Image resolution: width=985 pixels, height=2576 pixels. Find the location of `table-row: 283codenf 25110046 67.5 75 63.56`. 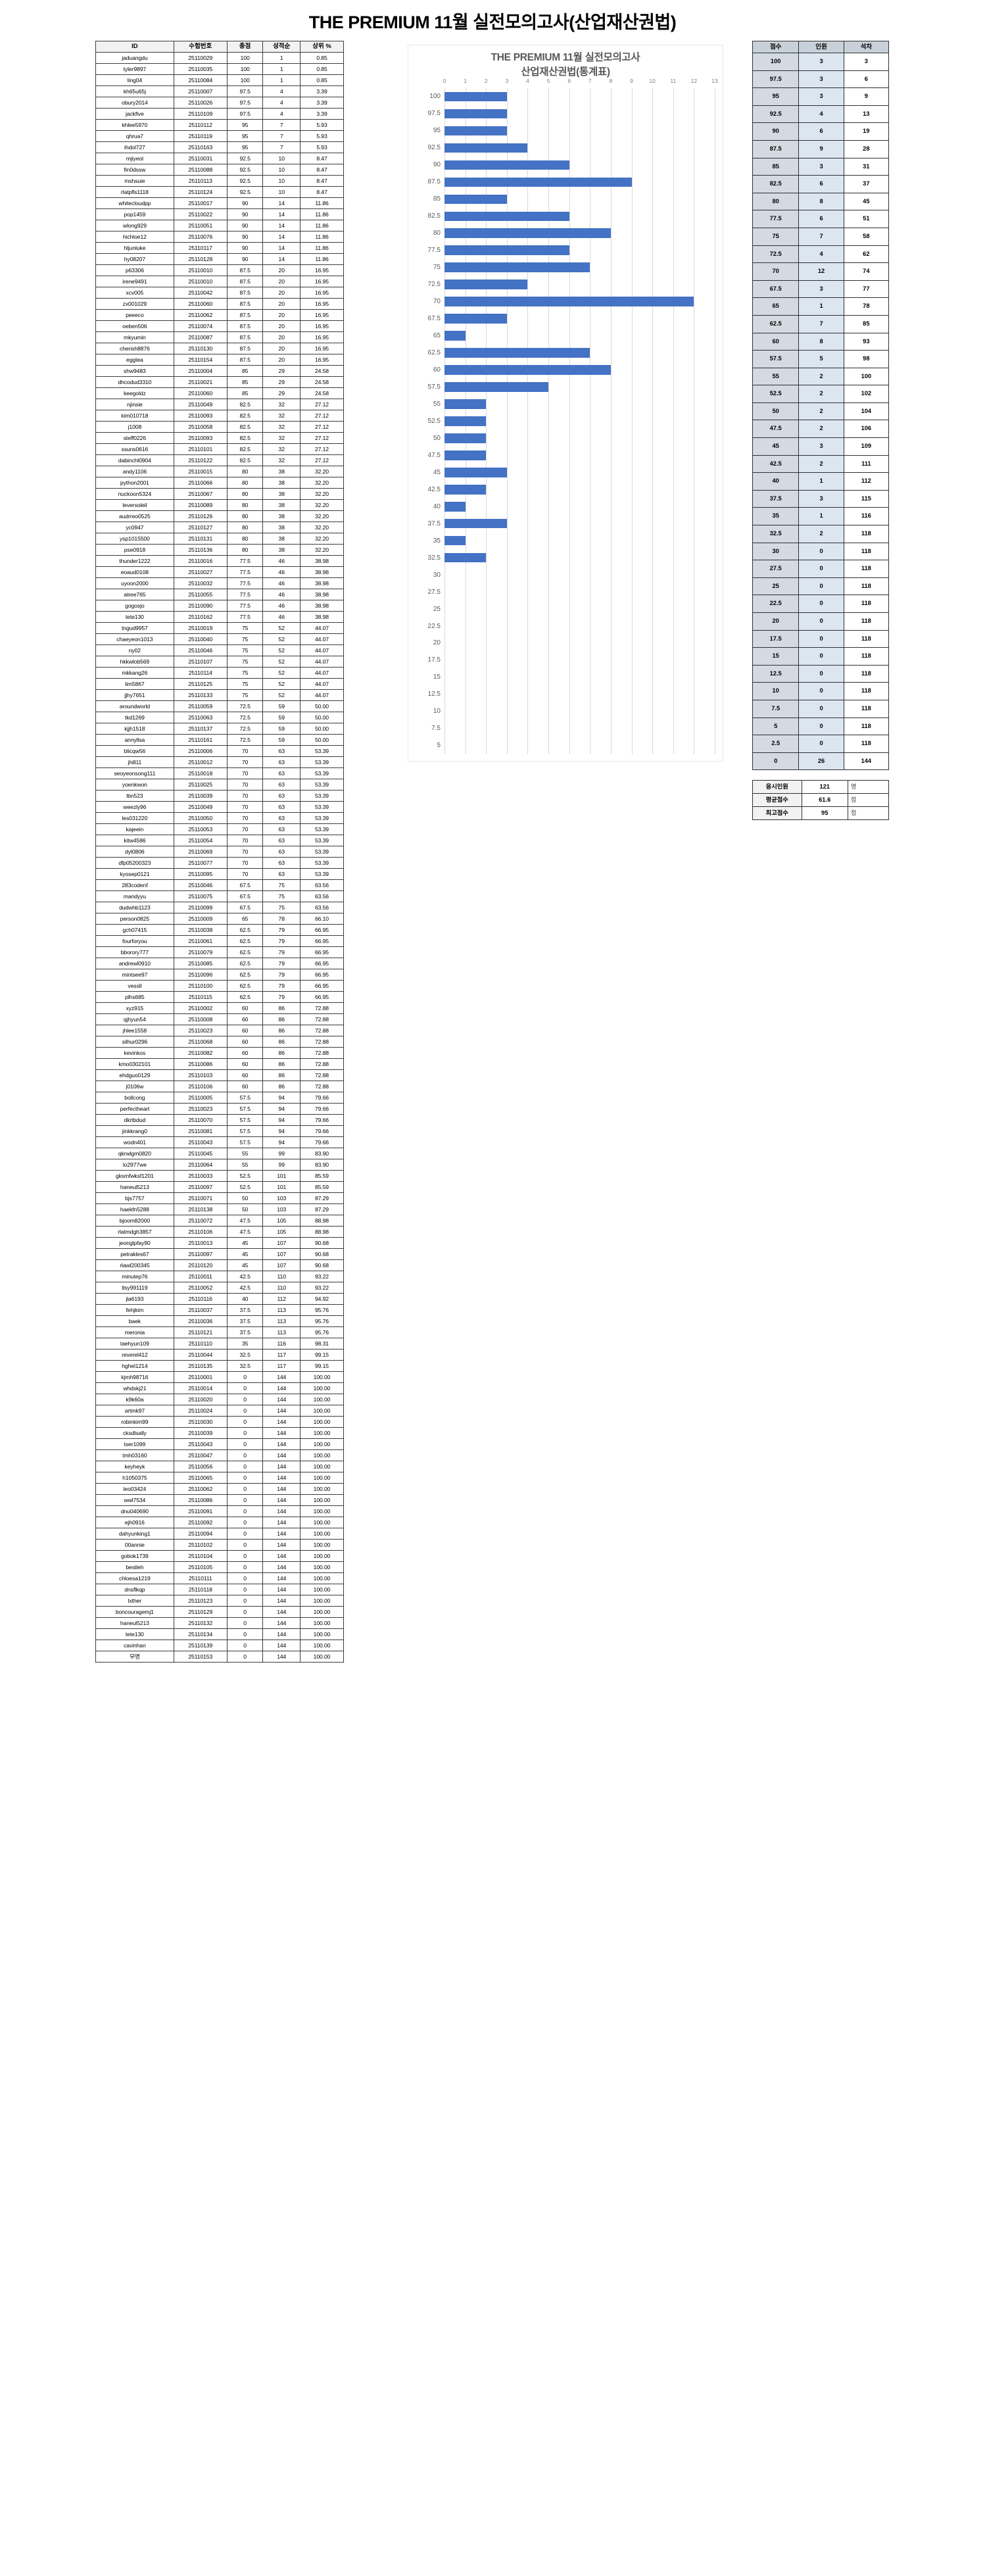

table-row: 283codenf 25110046 67.5 75 63.56 is located at coordinates (219, 885).